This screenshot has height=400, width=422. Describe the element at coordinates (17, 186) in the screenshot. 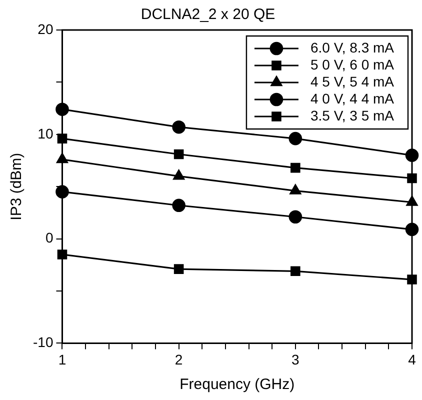

I see `y-axis-title: IP3 (dBm)` at that location.